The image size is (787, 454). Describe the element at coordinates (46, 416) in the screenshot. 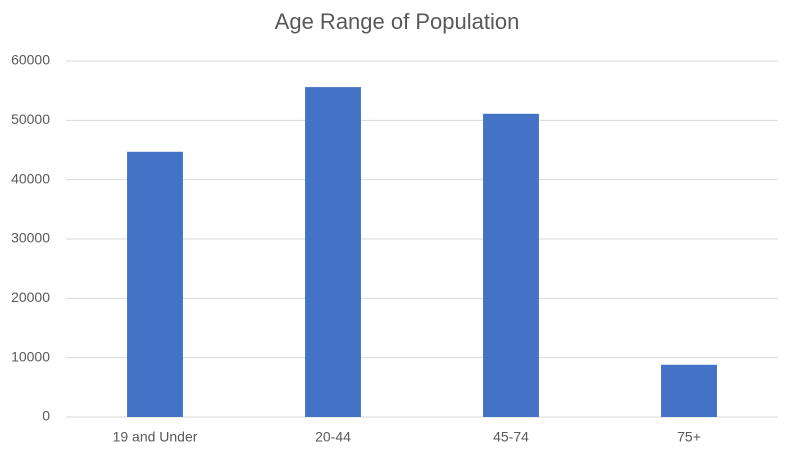

I see `y-tick-label: 0` at that location.